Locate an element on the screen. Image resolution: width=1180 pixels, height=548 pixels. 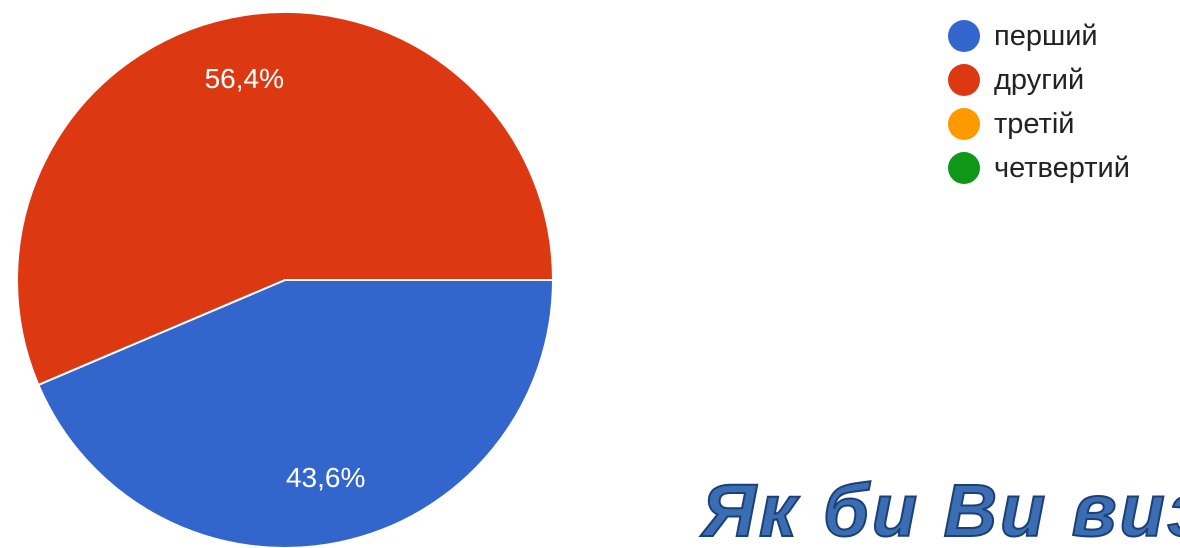
legend-item-chetvertyi: четвертий is located at coordinates (1039, 168).